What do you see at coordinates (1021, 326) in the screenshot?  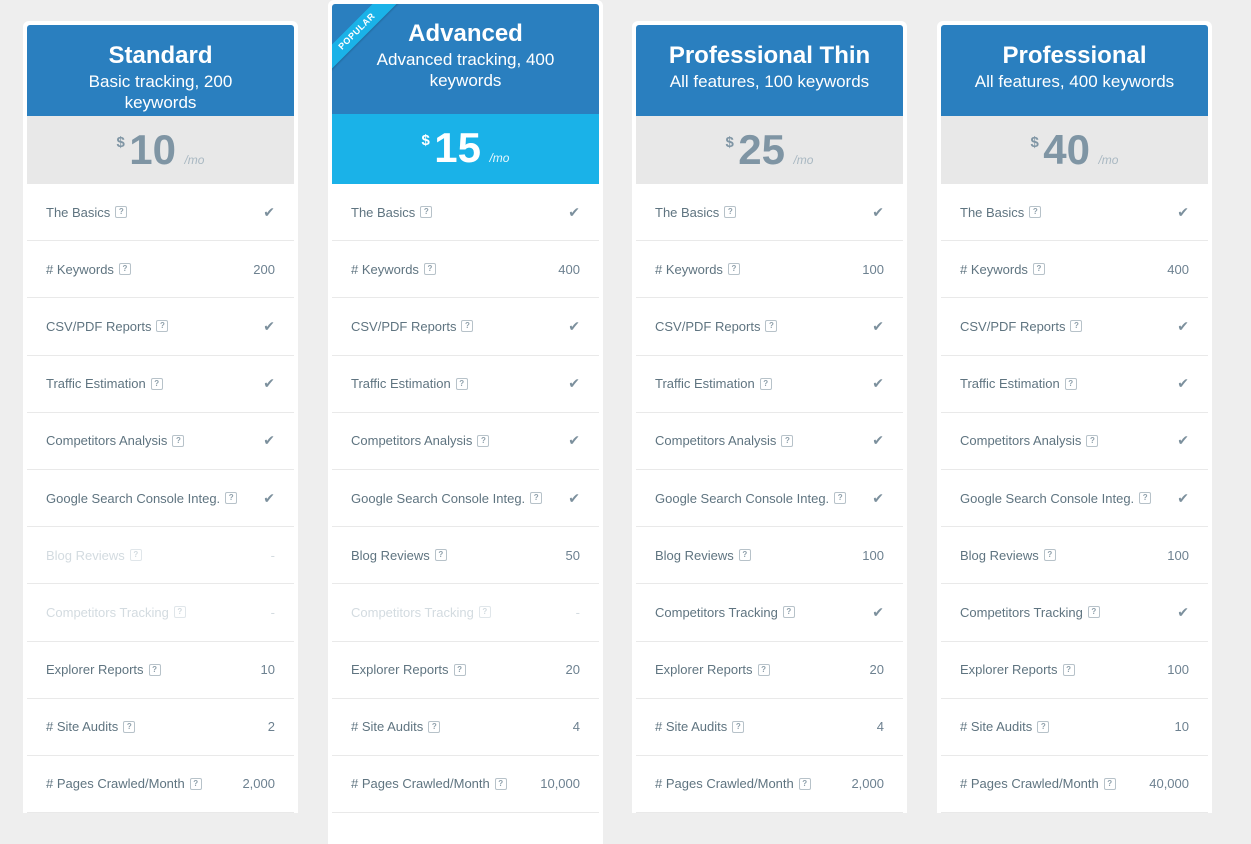 I see `feature-label: CSV/PDF Reports?` at bounding box center [1021, 326].